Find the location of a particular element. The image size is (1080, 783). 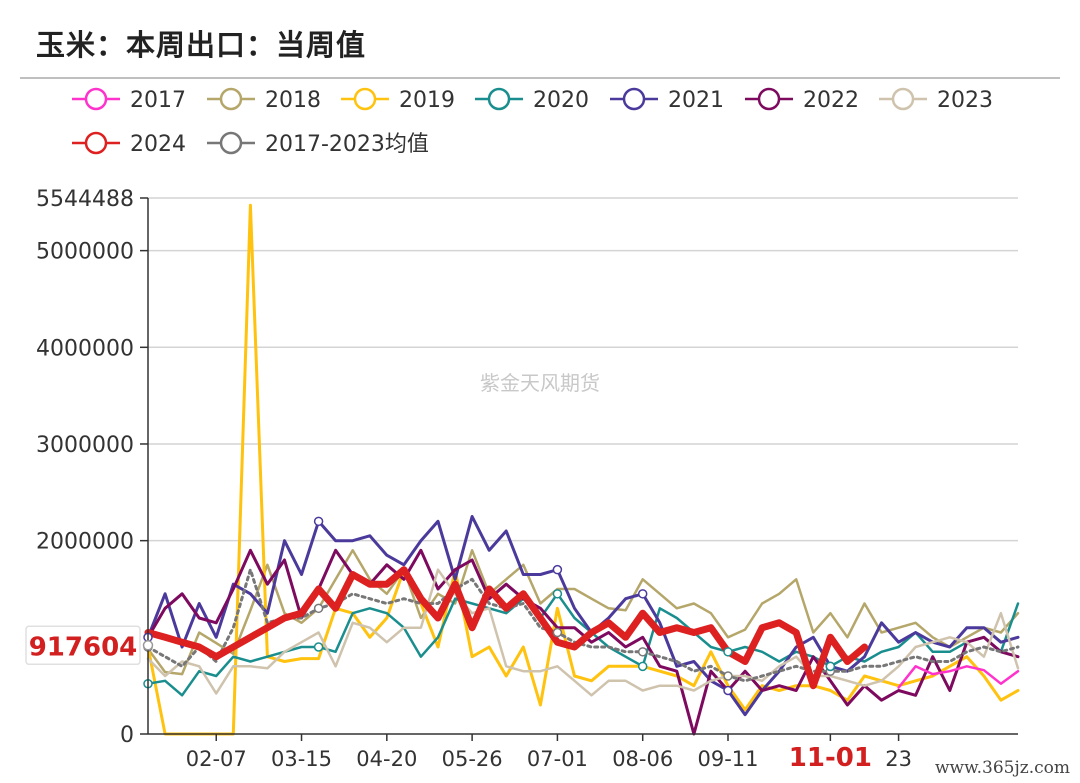

y-tick-label: 5544488 is located at coordinates (85, 199).